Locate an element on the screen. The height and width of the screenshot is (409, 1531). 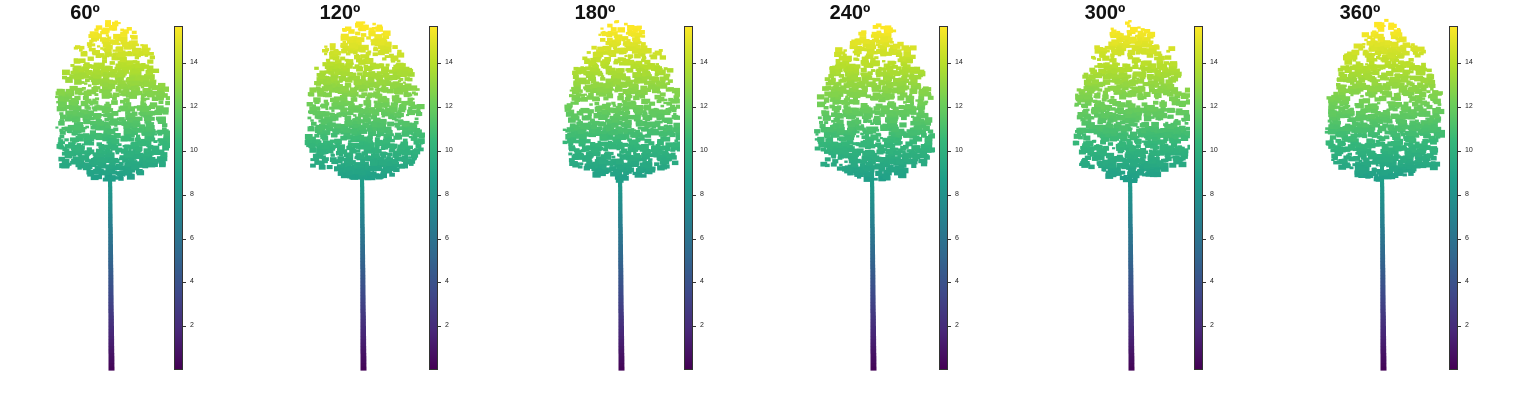
colorbar-tick-label: 8 is located at coordinates (192, 194).